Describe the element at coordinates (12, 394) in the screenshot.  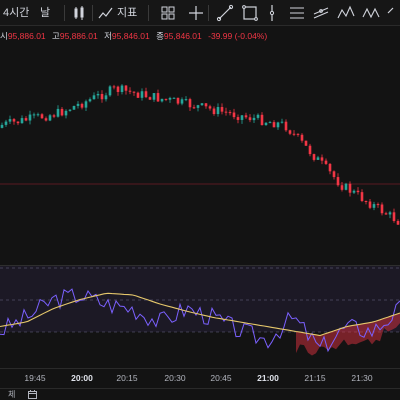
I see `range-label: 체` at that location.